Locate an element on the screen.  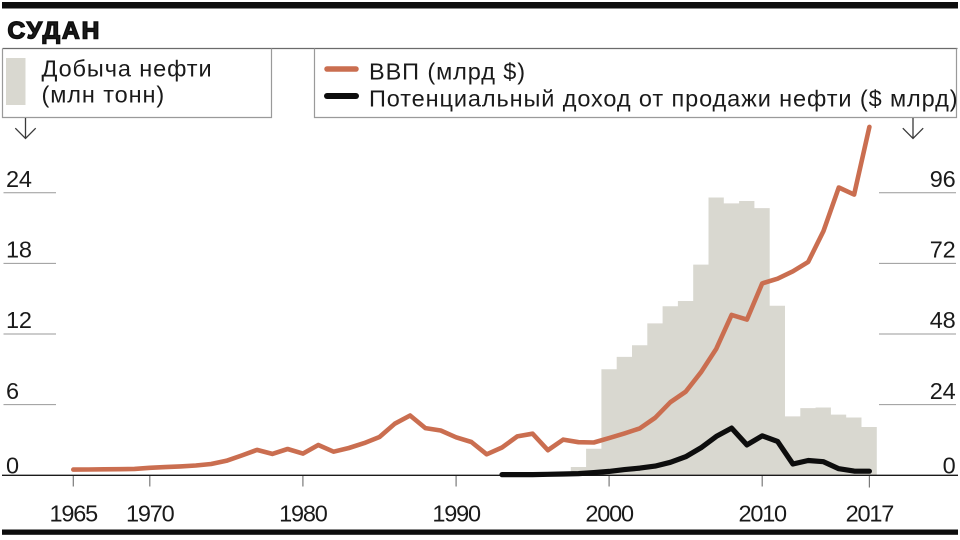
svg-text: 1990 is located at coordinates (456, 514).